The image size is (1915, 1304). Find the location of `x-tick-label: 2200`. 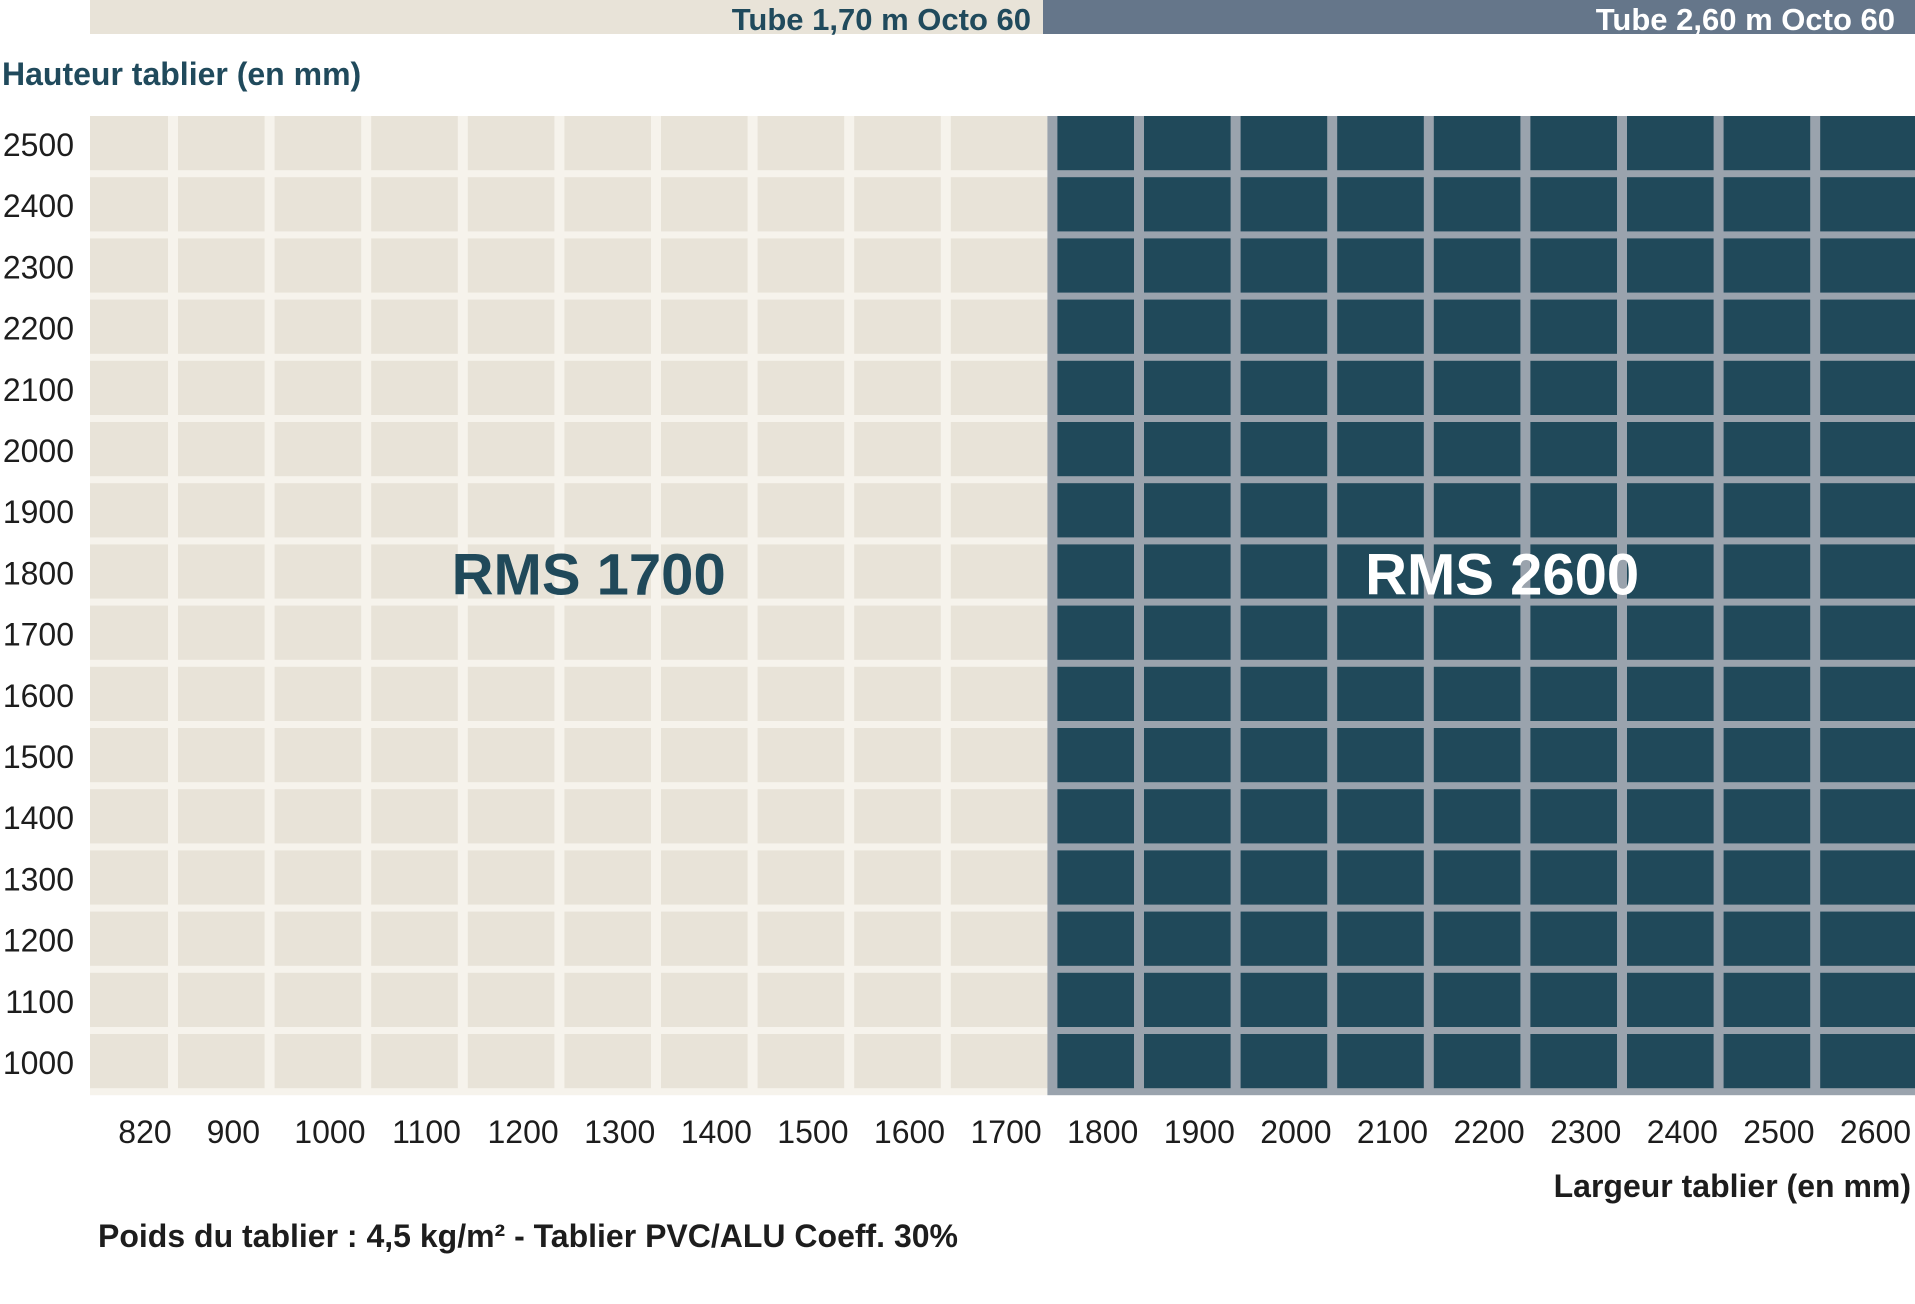

x-tick-label: 2200 is located at coordinates (1489, 1132).